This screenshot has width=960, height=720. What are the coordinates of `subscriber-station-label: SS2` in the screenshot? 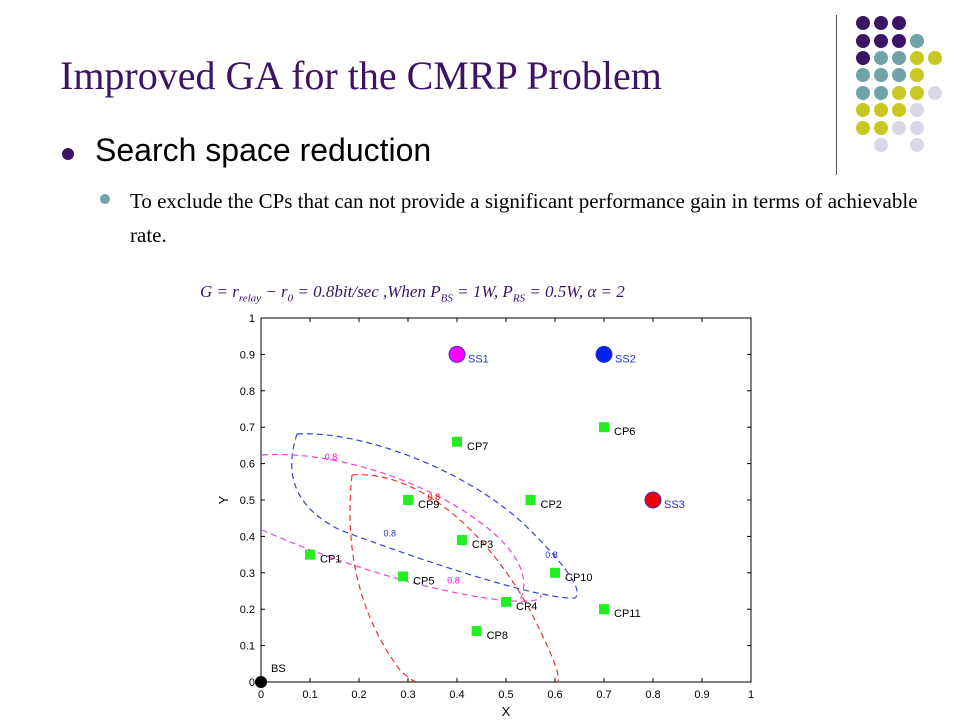 It's located at (625, 359).